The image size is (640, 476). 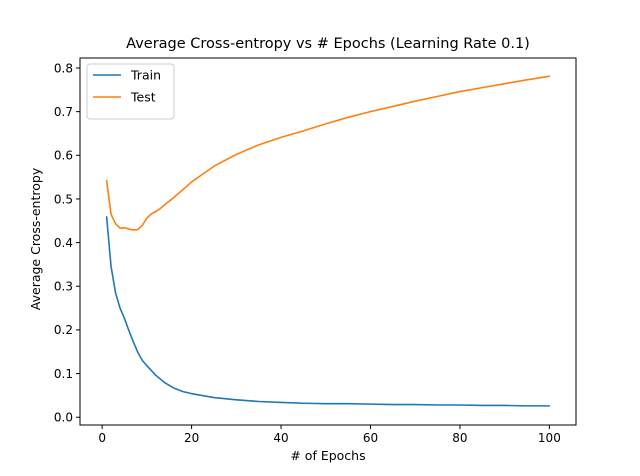 What do you see at coordinates (63, 418) in the screenshot?
I see `y-tick-label: 0.0` at bounding box center [63, 418].